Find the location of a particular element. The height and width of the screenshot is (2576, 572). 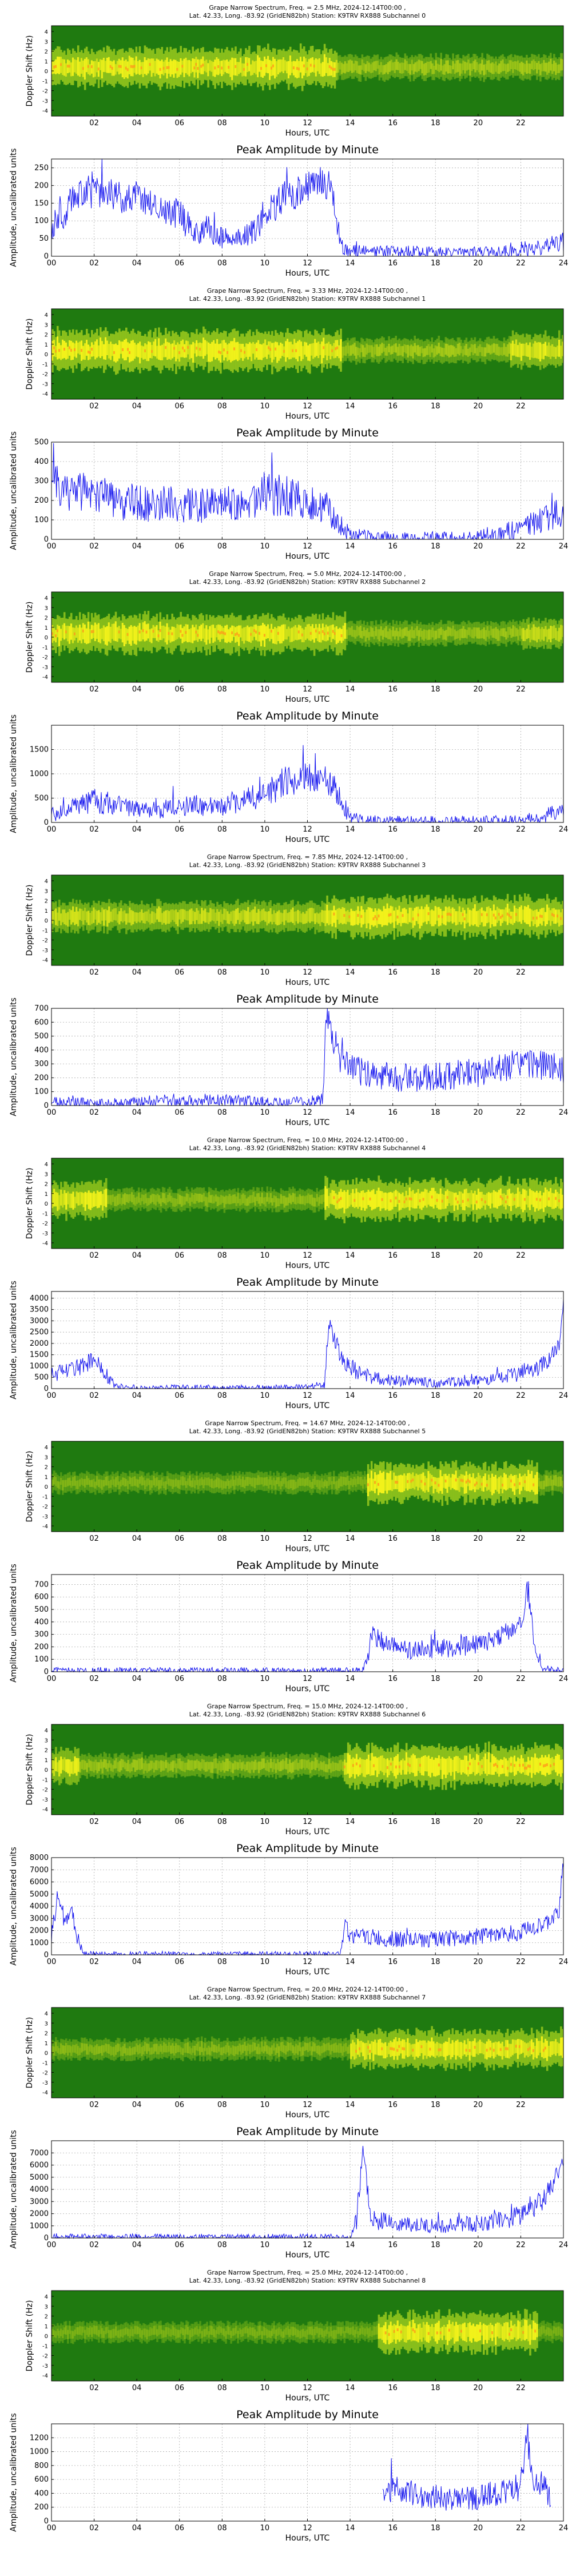

amplitude-y-tick-label: 4000 is located at coordinates (39, 1298).